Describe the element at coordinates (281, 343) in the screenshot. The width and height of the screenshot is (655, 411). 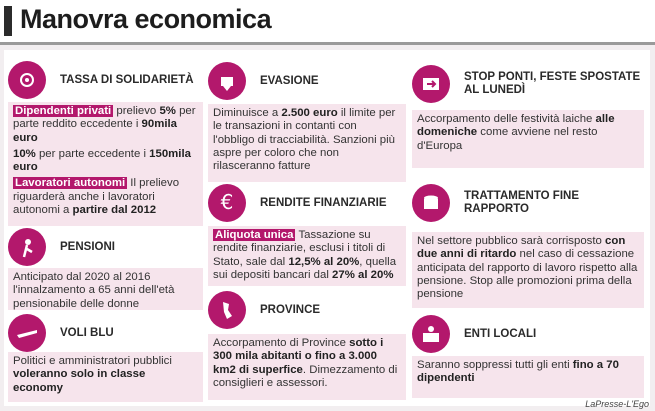
I see `text: Accorpamento di Province` at that location.